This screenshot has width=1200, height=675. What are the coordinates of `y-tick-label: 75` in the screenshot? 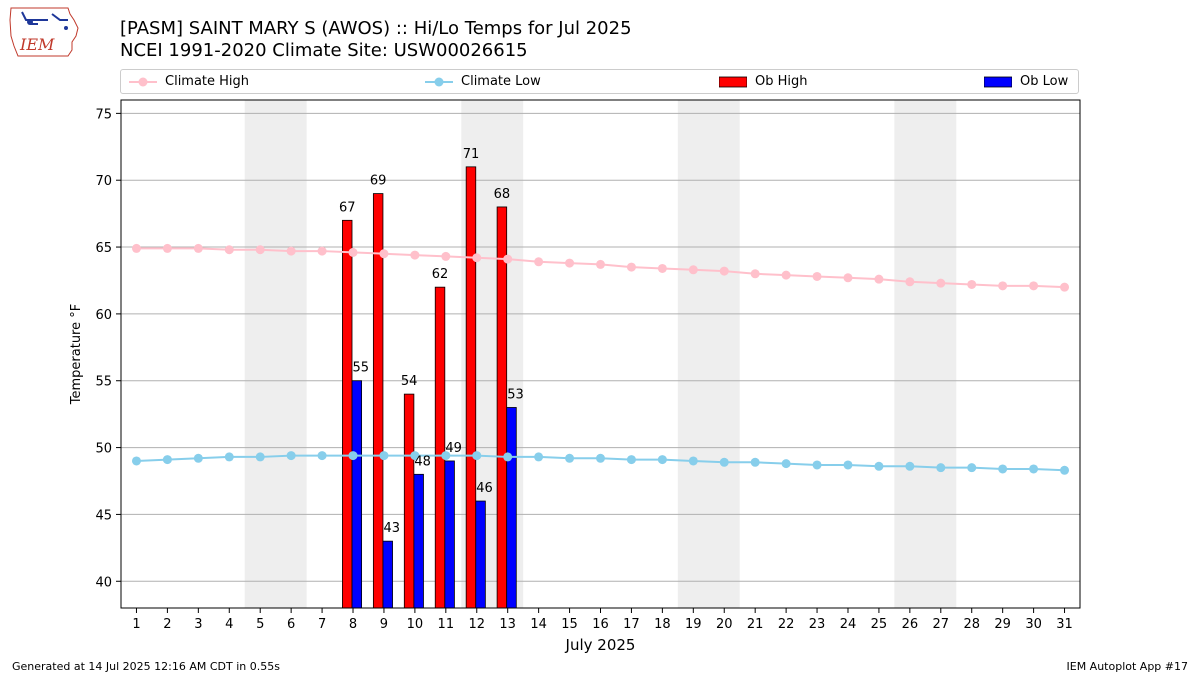 It's located at (103, 114).